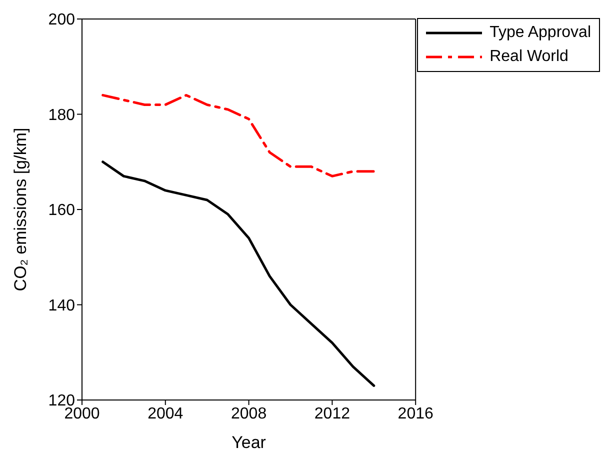 This screenshot has height=458, width=614. What do you see at coordinates (416, 413) in the screenshot?
I see `x-tick-label: 2016` at bounding box center [416, 413].